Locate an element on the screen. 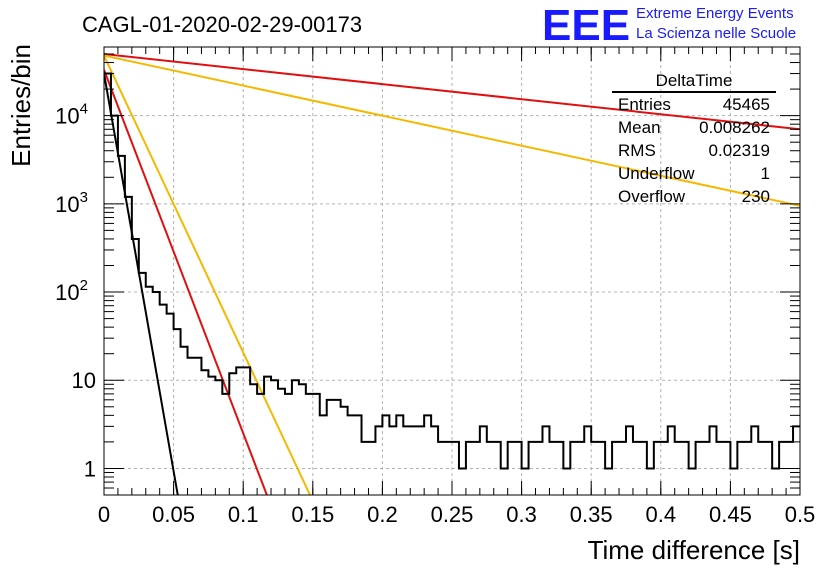 The image size is (836, 572). stats-underflow-value: 1 is located at coordinates (765, 173).